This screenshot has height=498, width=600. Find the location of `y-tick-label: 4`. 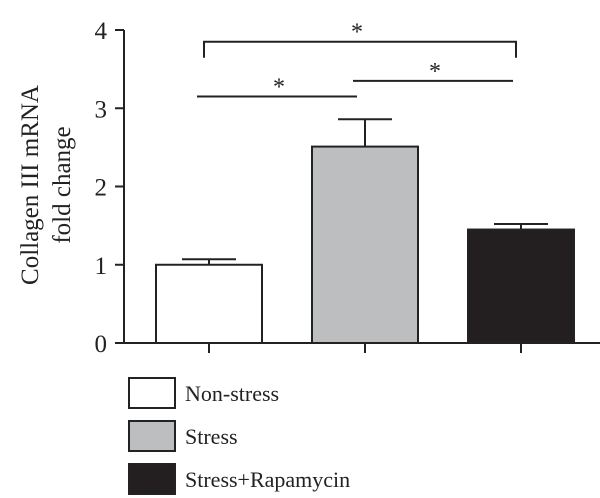

y-tick-label: 4 is located at coordinates (101, 31).